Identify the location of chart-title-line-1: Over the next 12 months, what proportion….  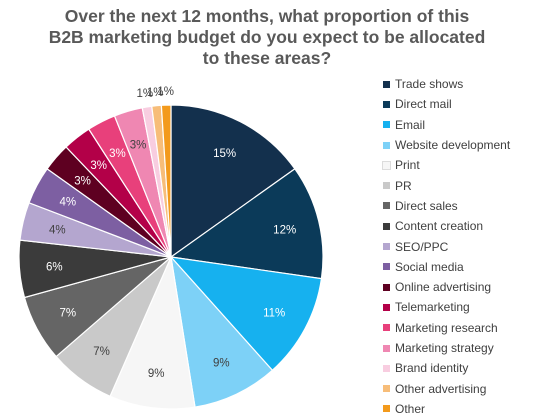
(267, 16).